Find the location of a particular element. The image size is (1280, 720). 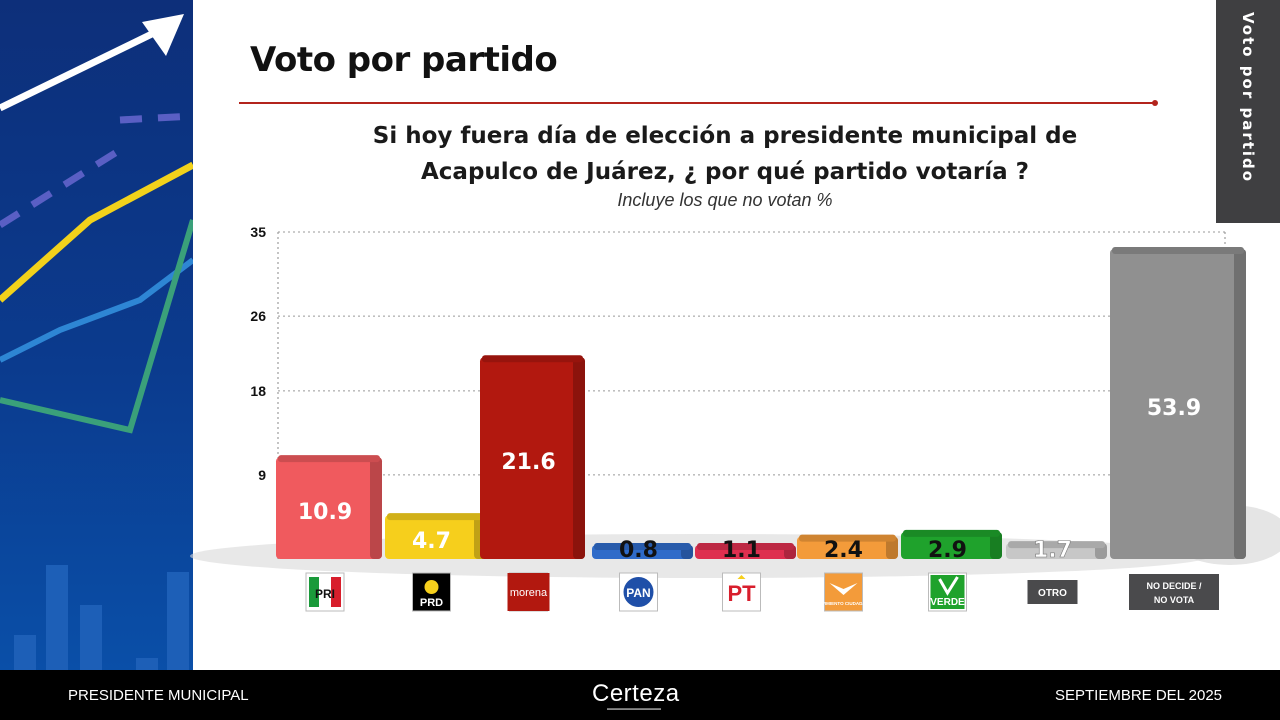

y-tick-label: 26 is located at coordinates (258, 316).